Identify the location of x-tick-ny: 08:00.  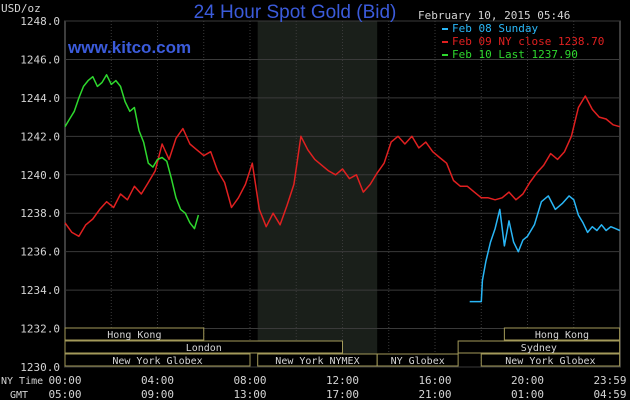
(249, 380).